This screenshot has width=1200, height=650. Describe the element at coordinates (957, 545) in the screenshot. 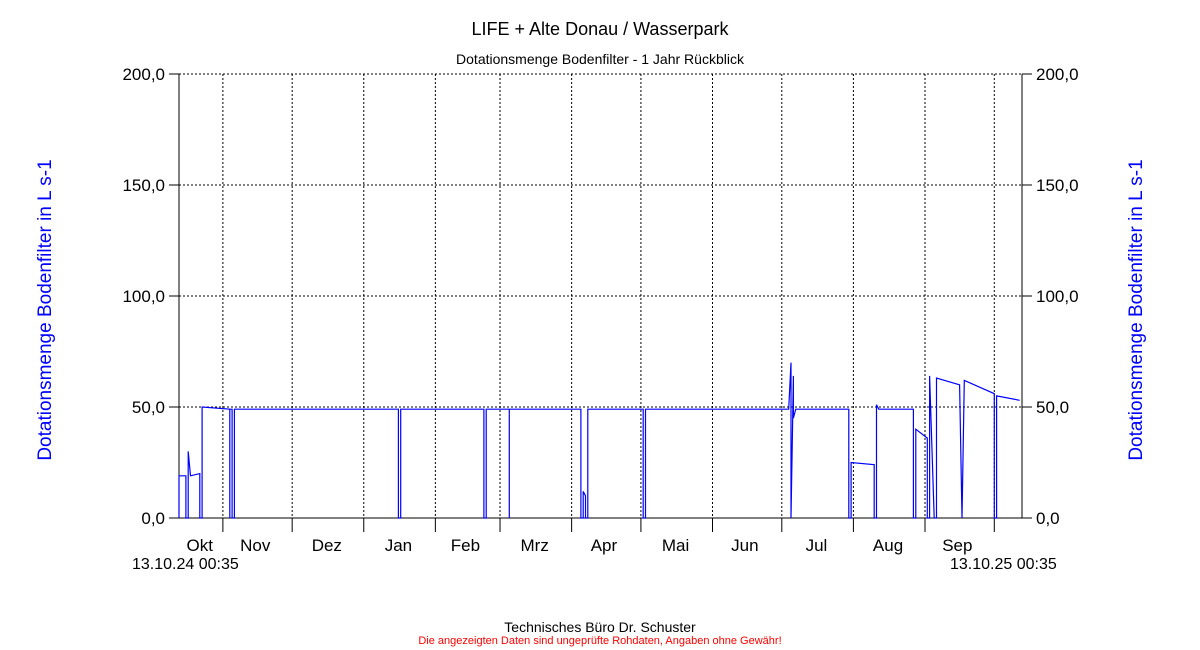

I see `x-tick-label: Sep` at that location.